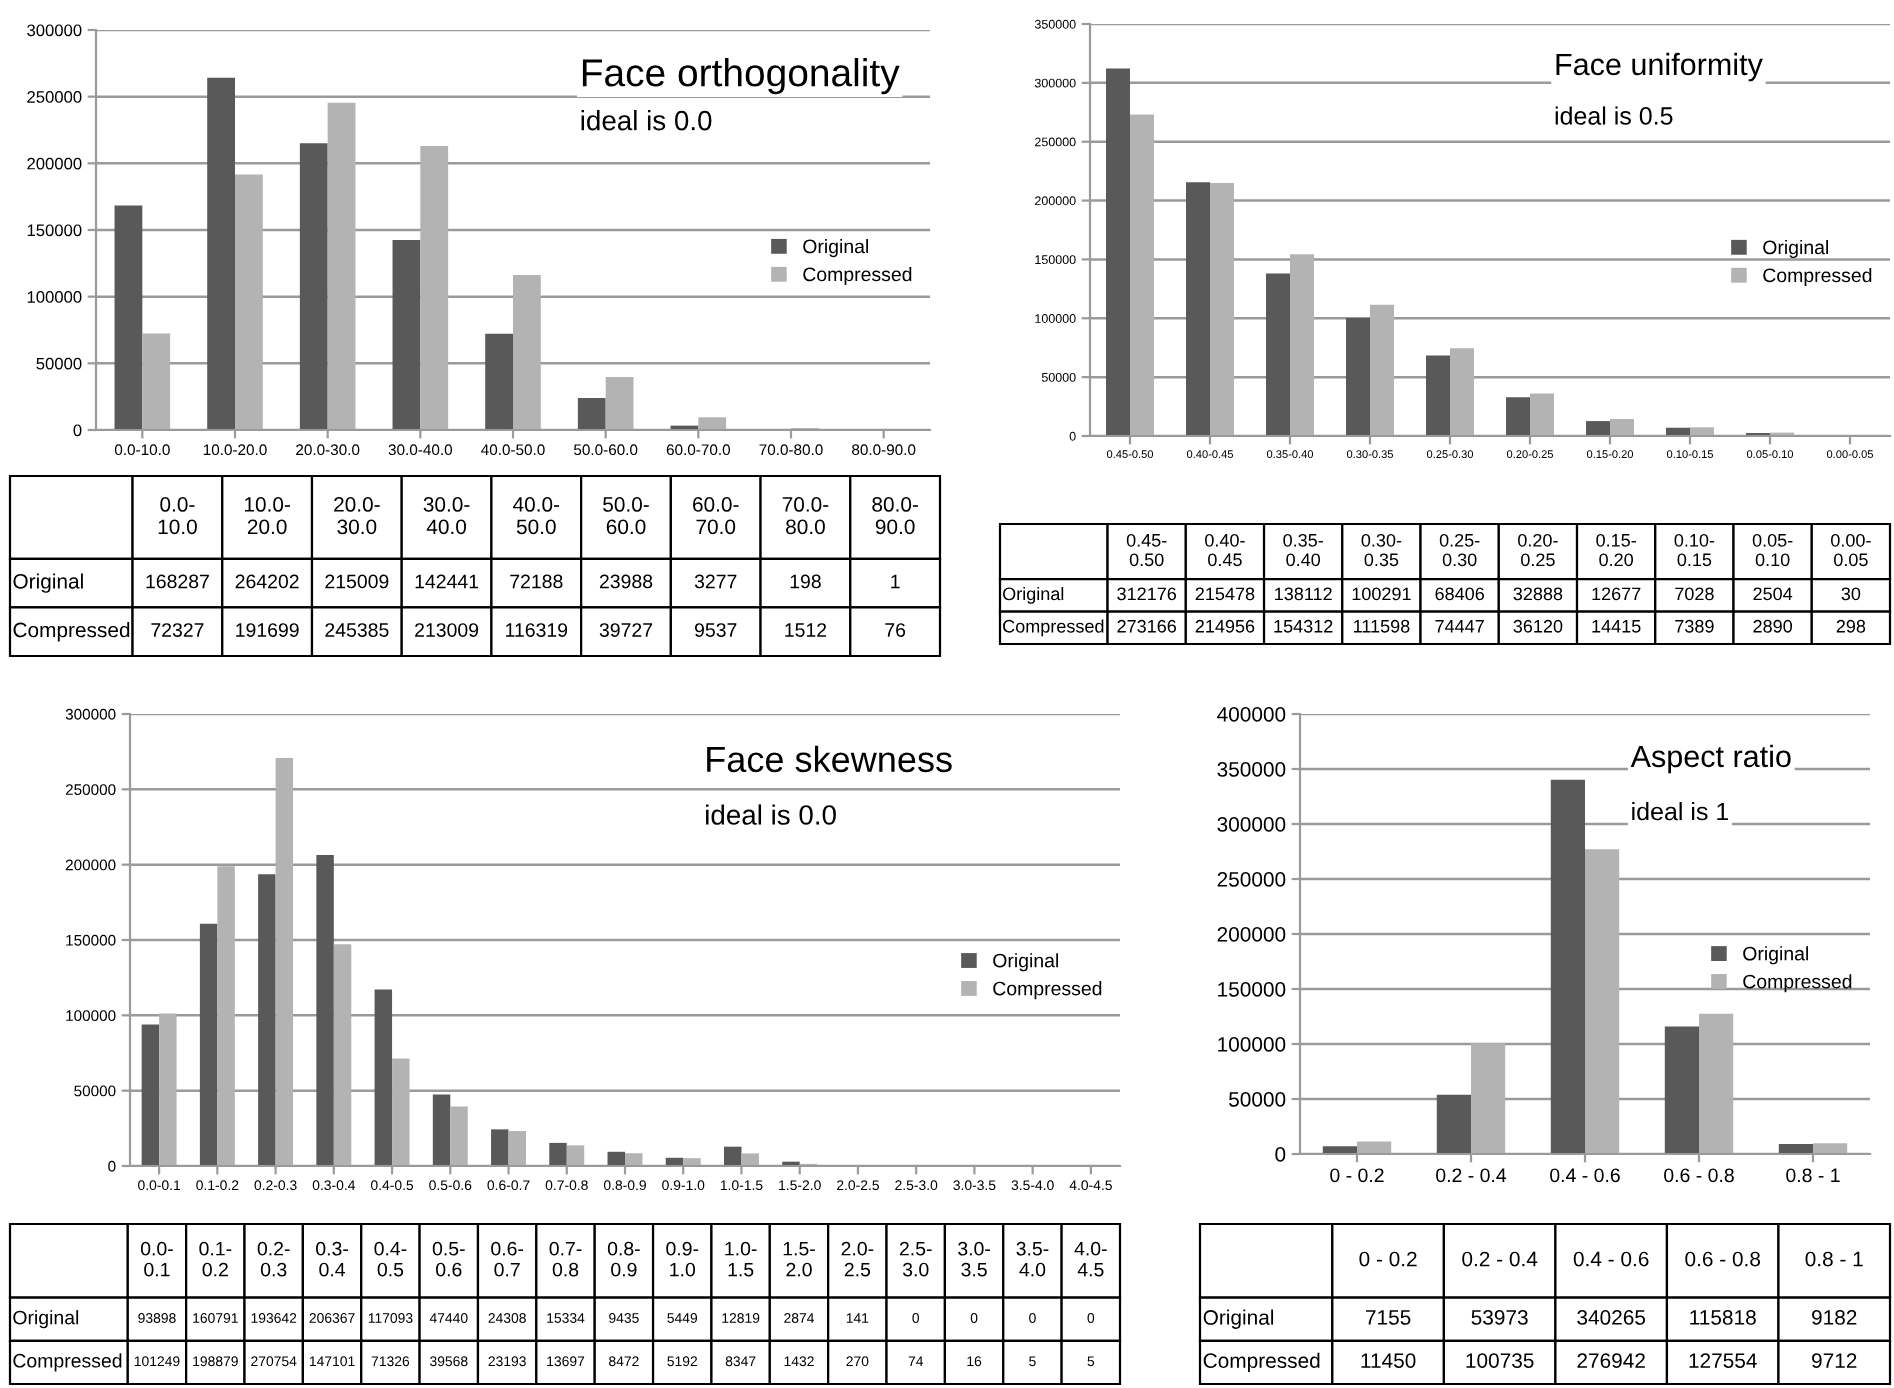 The height and width of the screenshot is (1388, 1894). What do you see at coordinates (1834, 1317) in the screenshot?
I see `data-label: 9182` at bounding box center [1834, 1317].